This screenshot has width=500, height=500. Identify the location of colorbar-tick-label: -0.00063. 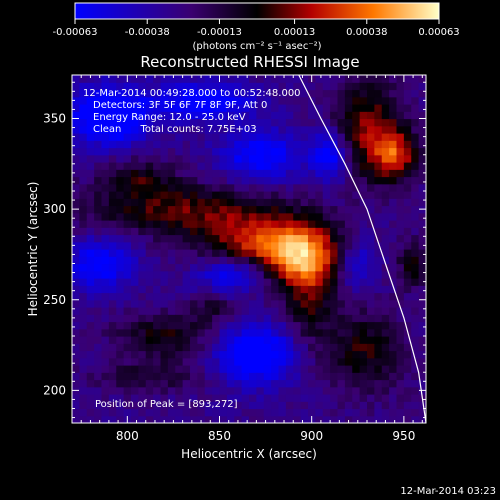
(75, 32).